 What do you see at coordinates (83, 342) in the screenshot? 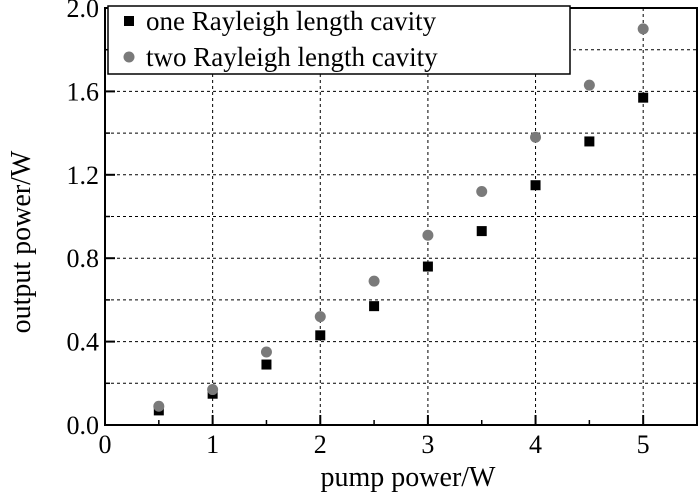
I see `y-tick-label-1: 0.4` at bounding box center [83, 342].